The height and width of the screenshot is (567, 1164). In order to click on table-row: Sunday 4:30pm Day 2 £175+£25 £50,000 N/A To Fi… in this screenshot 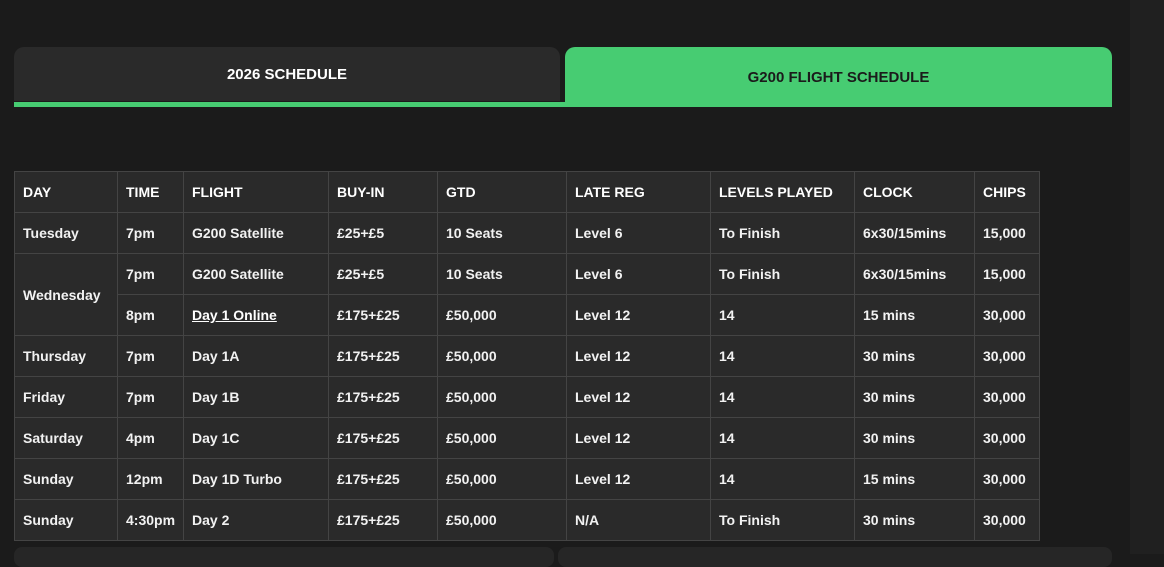, I will do `click(527, 520)`.